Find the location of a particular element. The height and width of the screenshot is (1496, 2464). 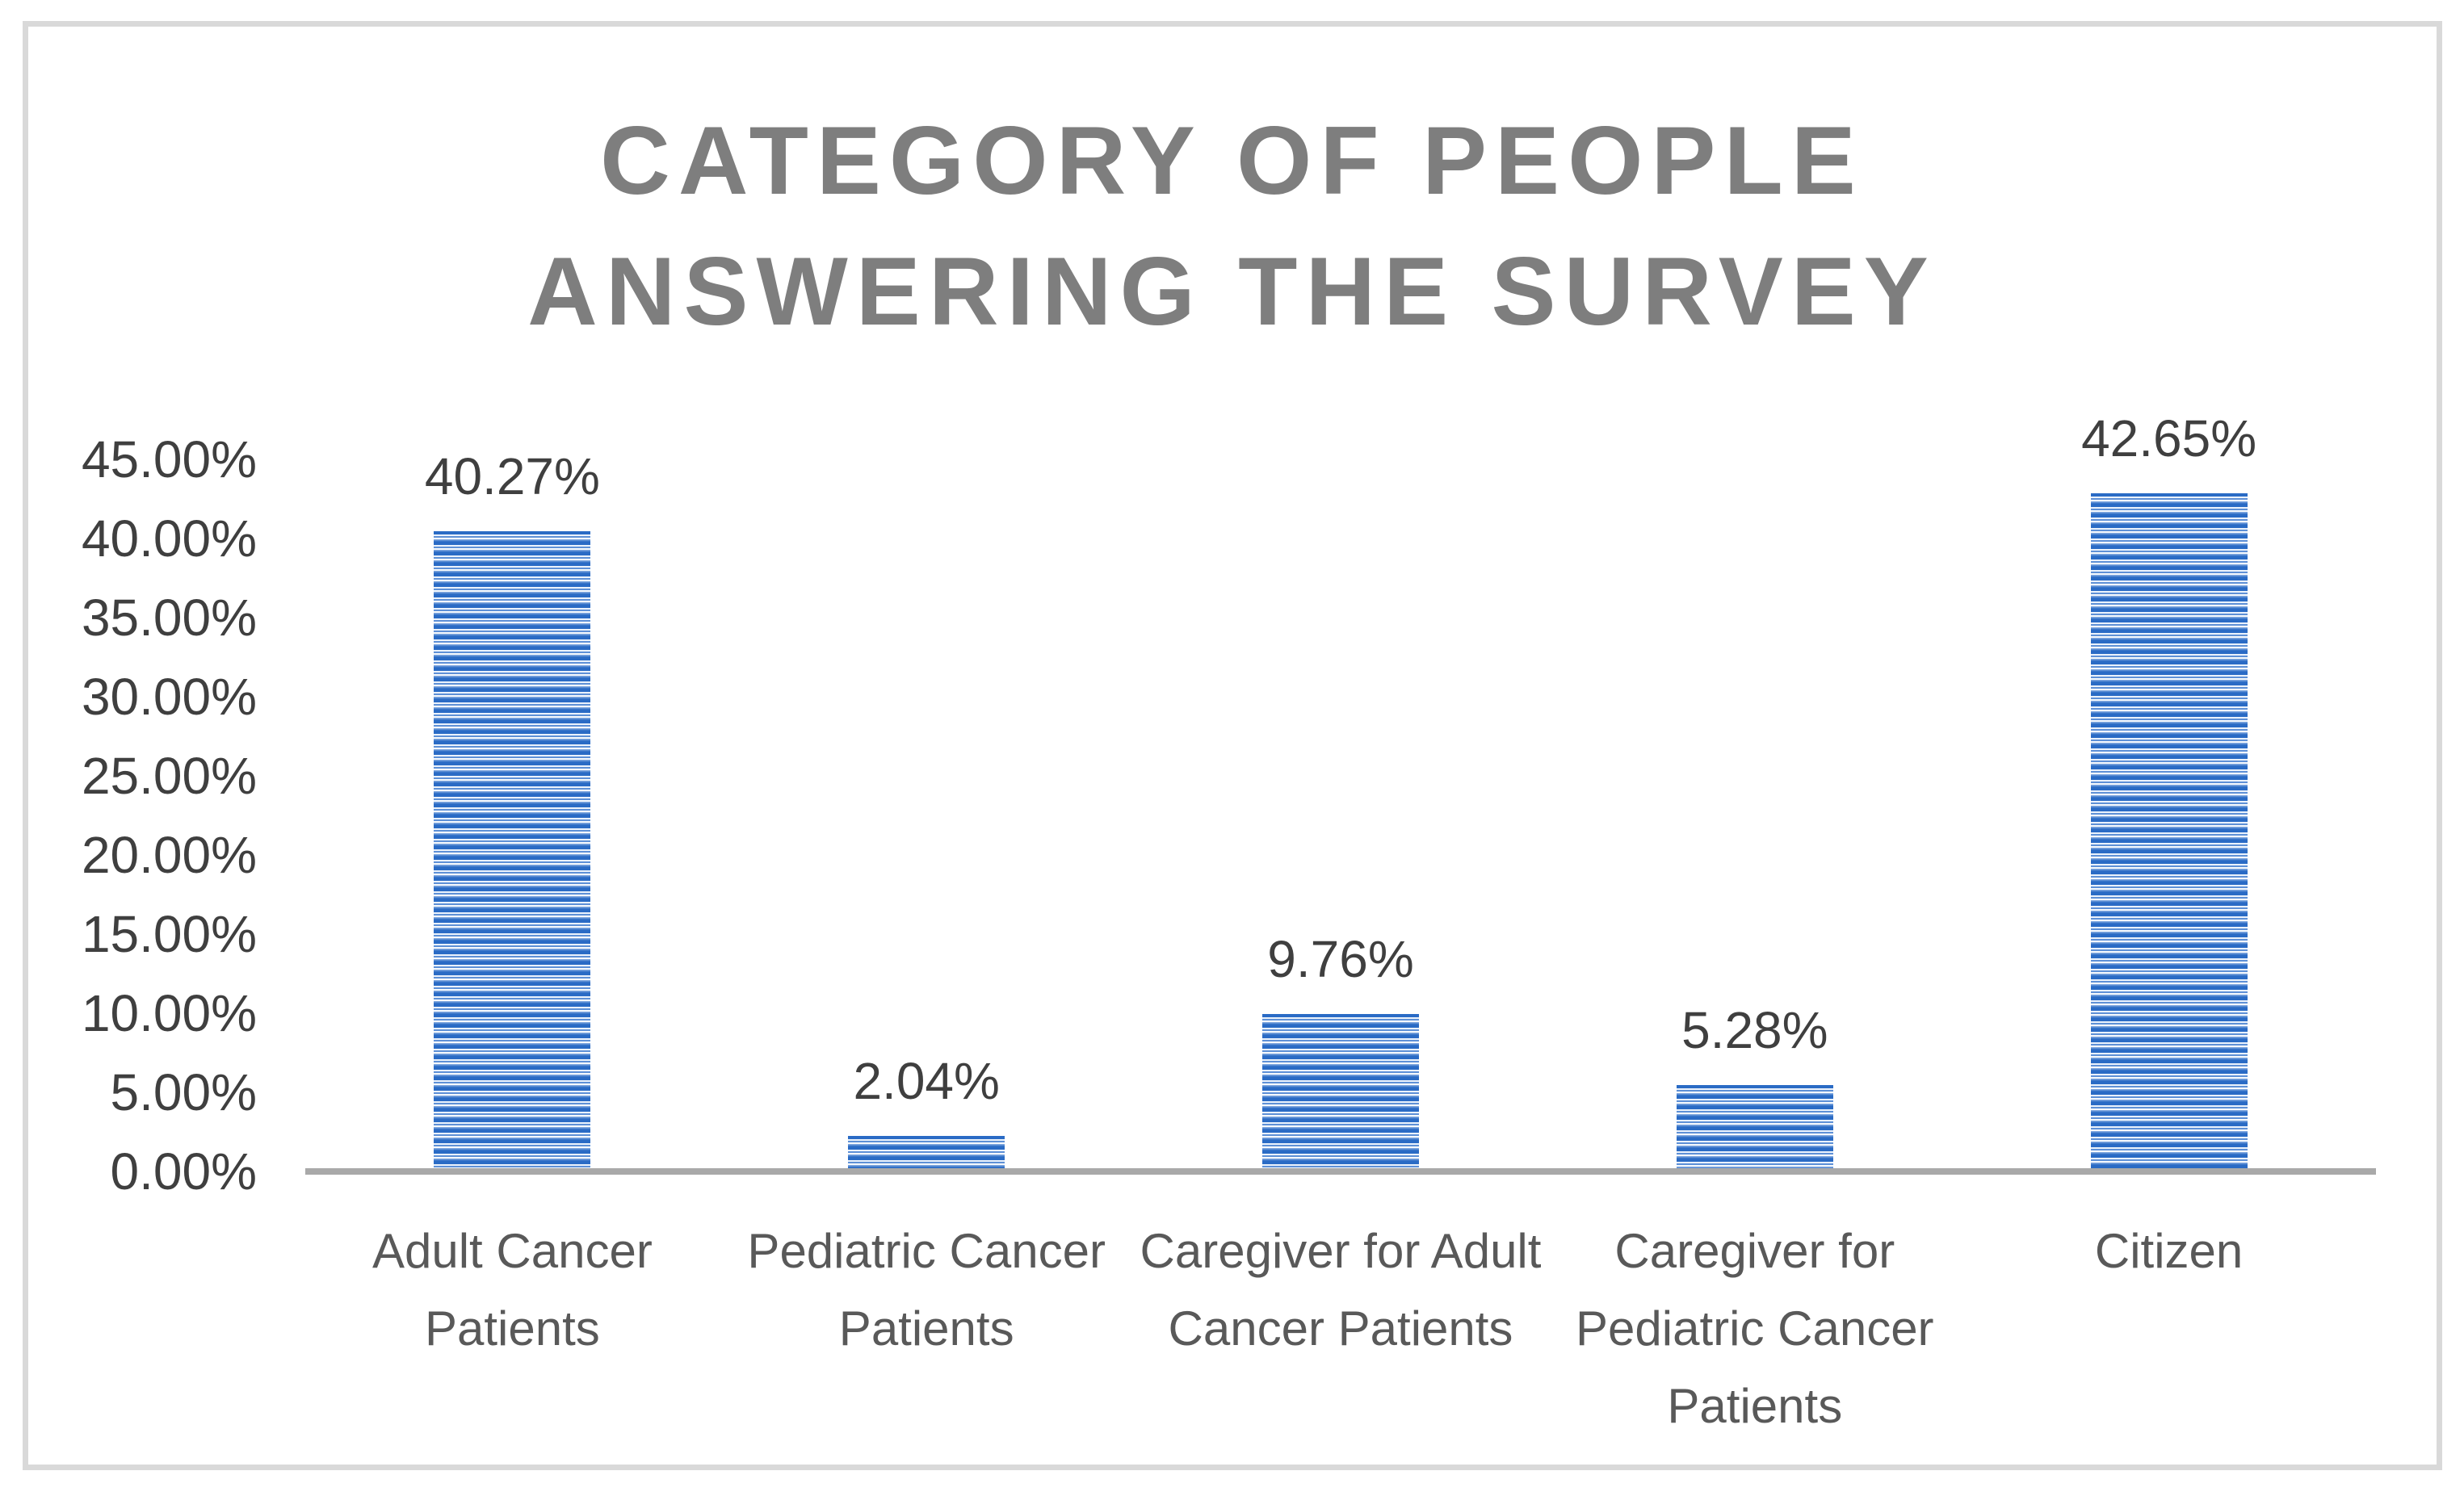

x-category-label: Pediatric Cancer Patients is located at coordinates (926, 1290).